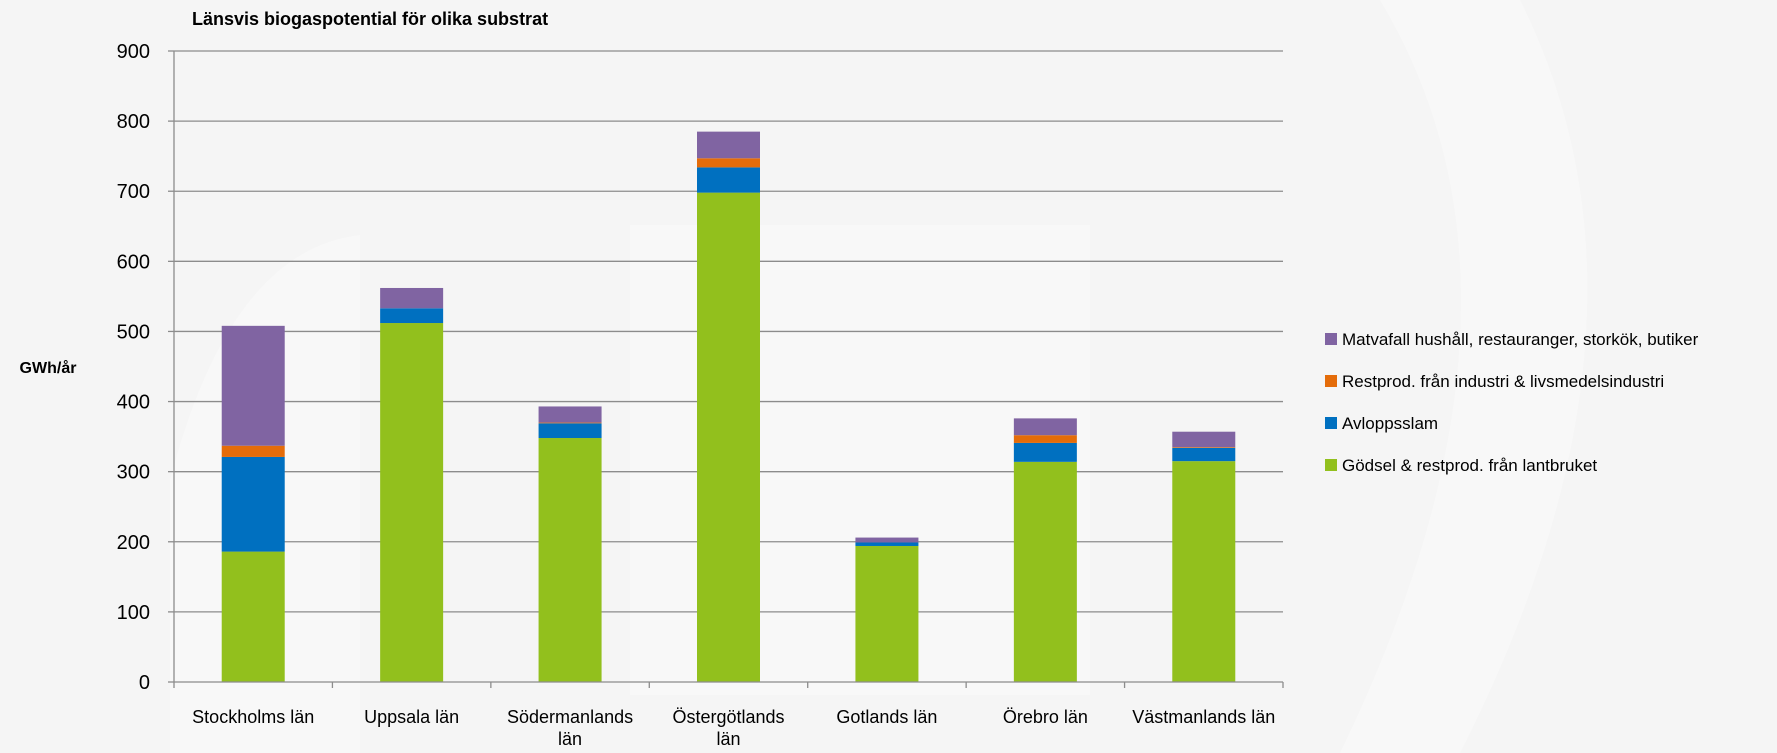 This screenshot has height=753, width=1777. I want to click on y-tick-label: 400, so click(133, 403).